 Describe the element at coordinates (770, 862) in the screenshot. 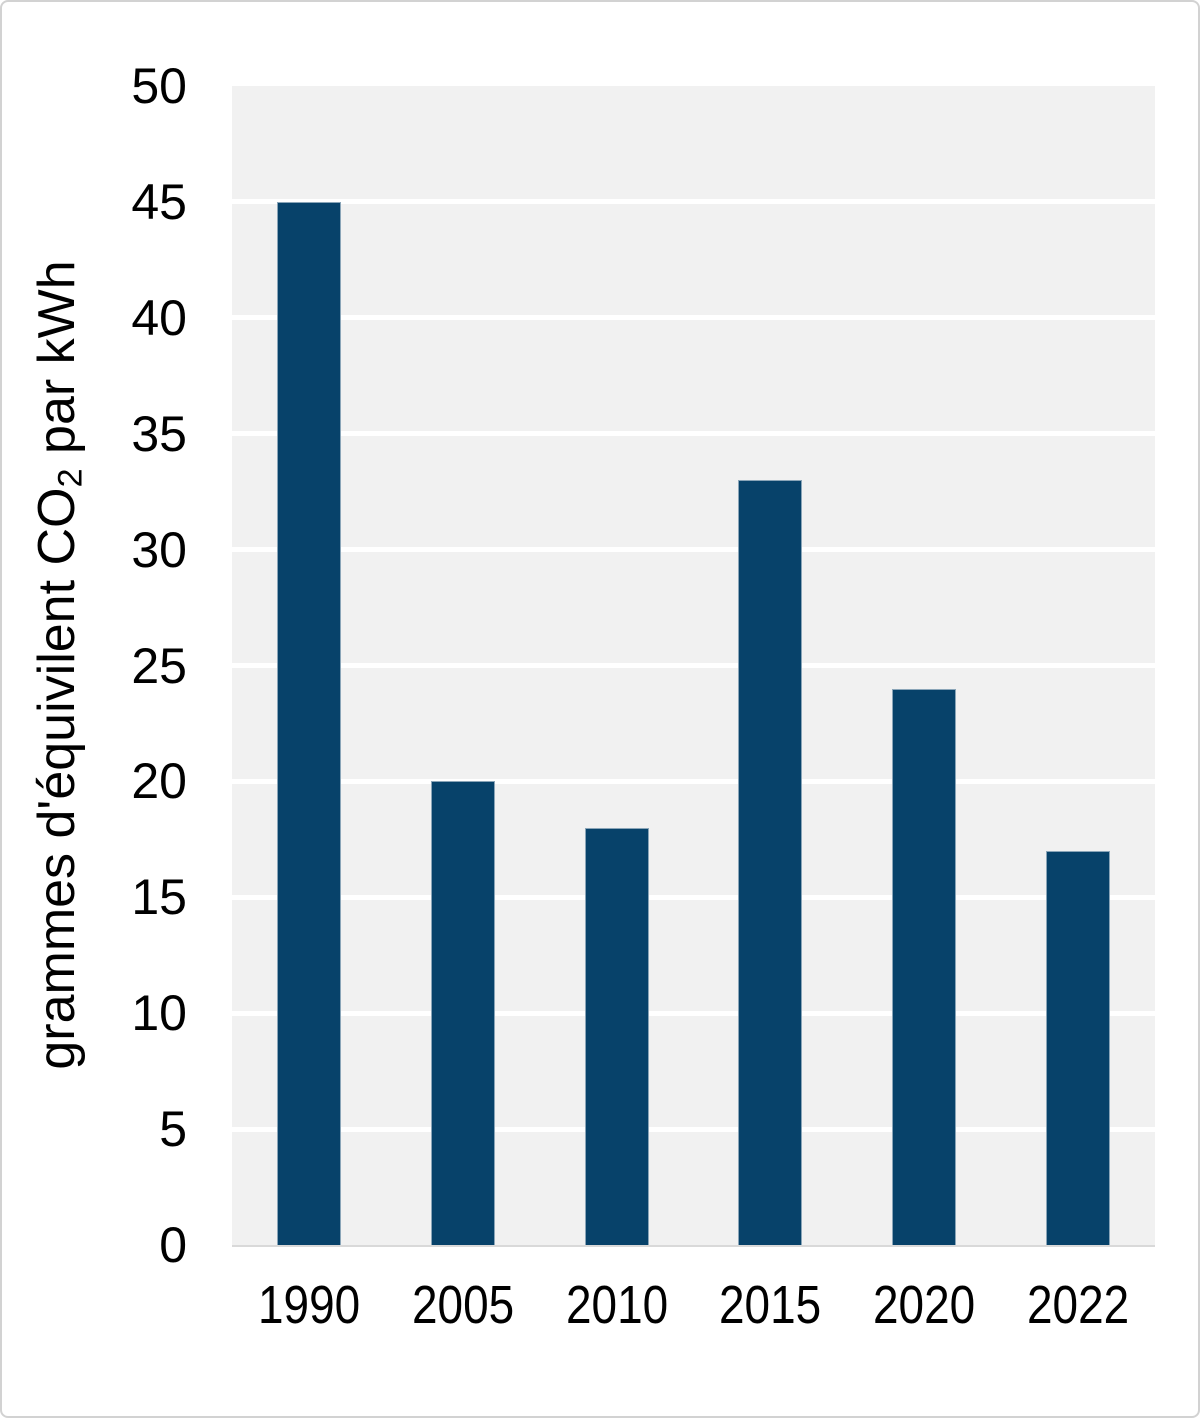

I see `bar-2015` at that location.